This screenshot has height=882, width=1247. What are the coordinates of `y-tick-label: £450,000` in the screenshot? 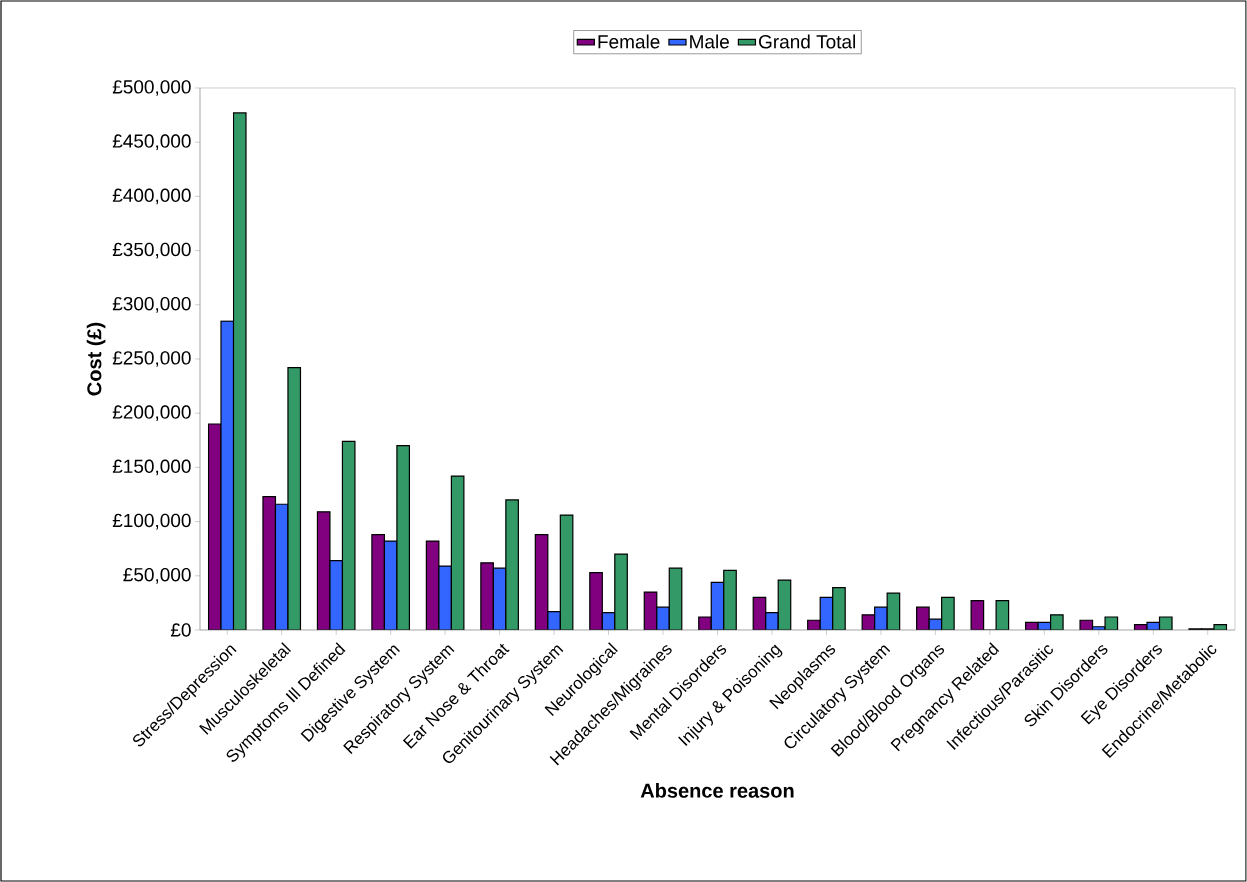 It's located at (151, 142).